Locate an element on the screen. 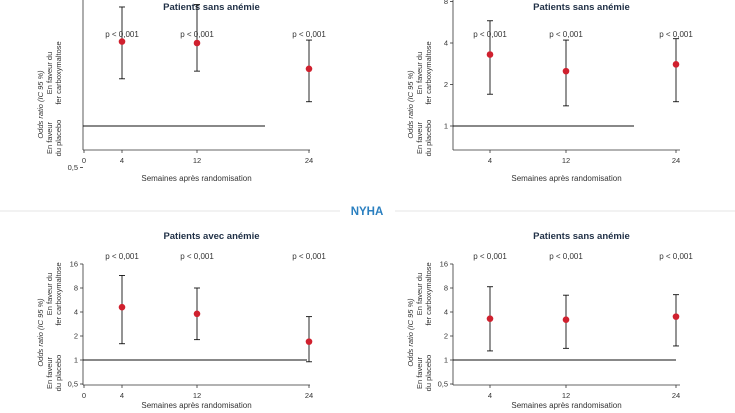  chart-title: Patients avec anémie is located at coordinates (211, 236).